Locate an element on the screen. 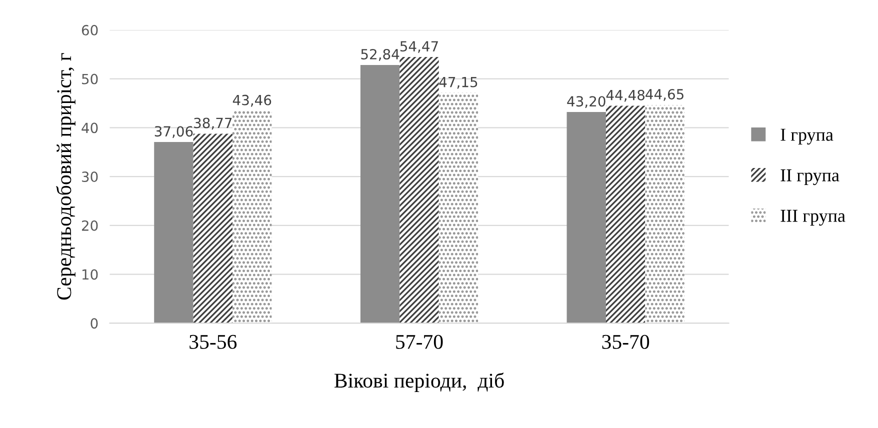 This screenshot has width=878, height=428. y-tick-label: 50 is located at coordinates (90, 79).